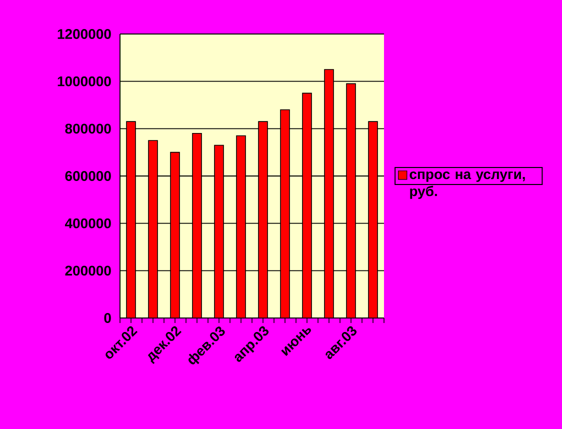  What do you see at coordinates (88, 271) in the screenshot?
I see `y-tick-label: 200000` at bounding box center [88, 271].